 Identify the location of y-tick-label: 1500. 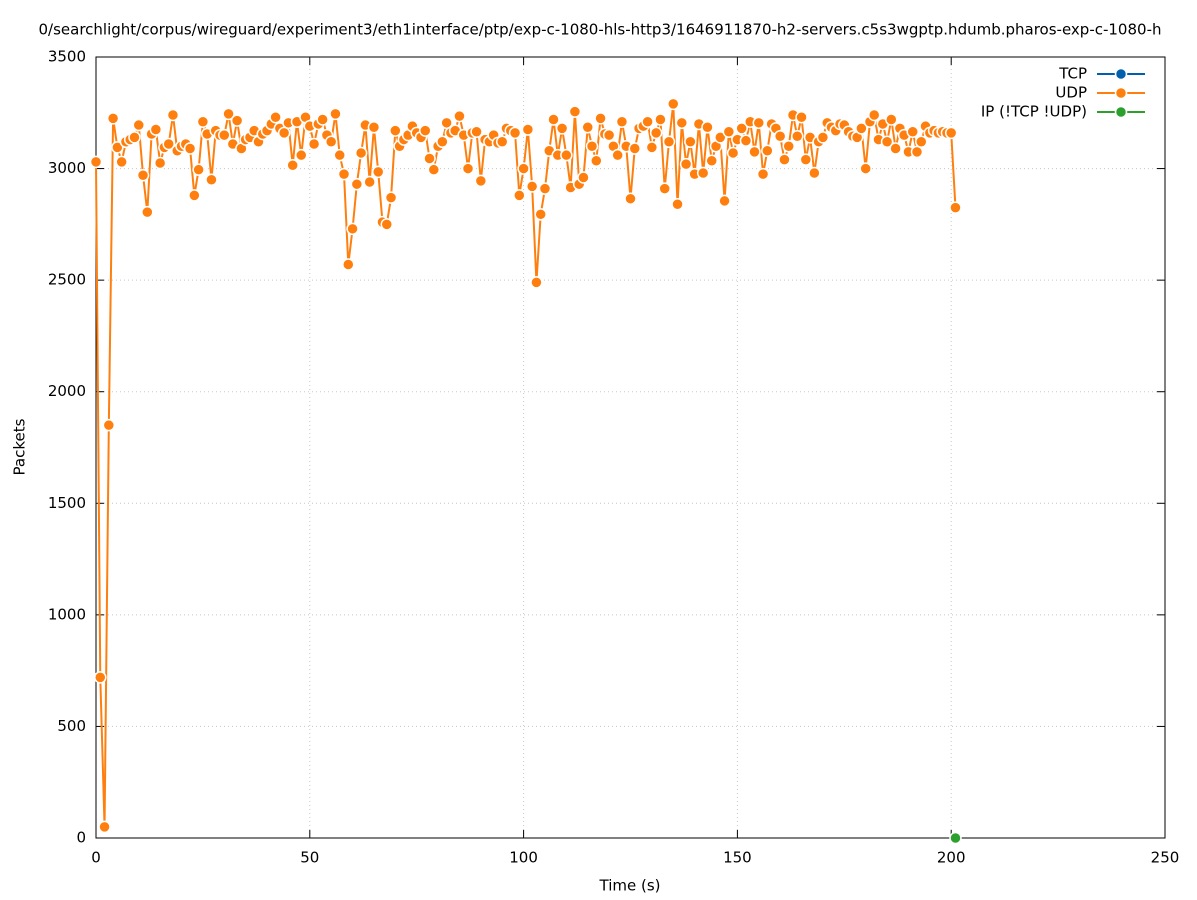
(67, 503).